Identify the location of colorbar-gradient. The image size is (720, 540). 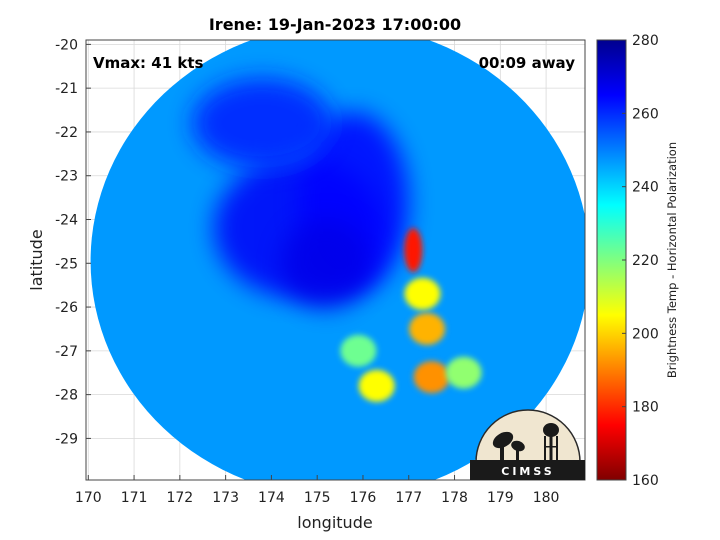
(611, 260).